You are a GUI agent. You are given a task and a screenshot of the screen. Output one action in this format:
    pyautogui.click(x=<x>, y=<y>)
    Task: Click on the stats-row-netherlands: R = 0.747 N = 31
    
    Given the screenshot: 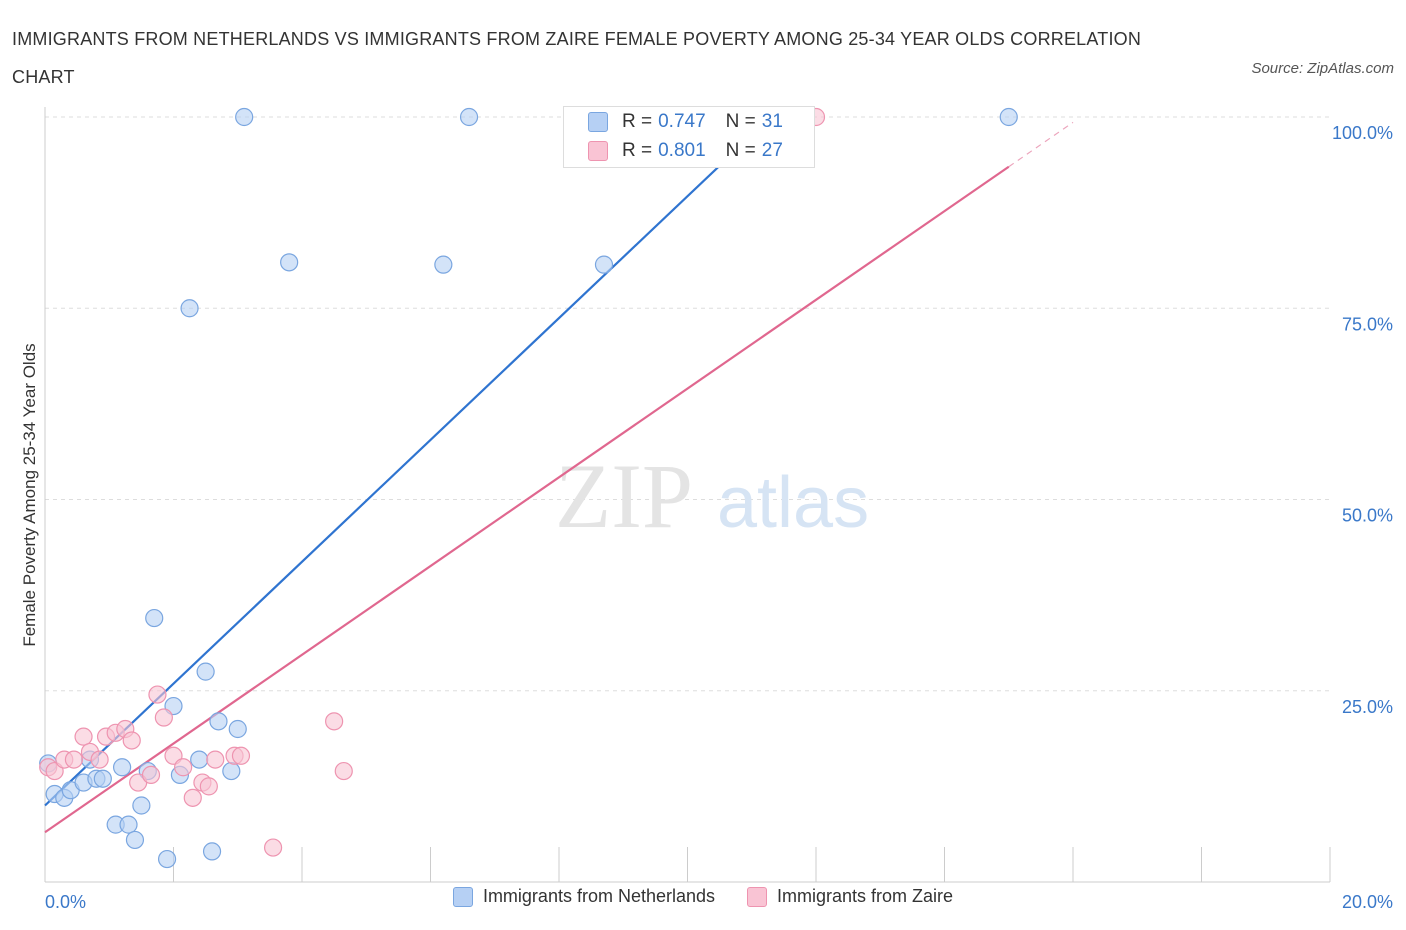 What is the action you would take?
    pyautogui.click(x=689, y=121)
    